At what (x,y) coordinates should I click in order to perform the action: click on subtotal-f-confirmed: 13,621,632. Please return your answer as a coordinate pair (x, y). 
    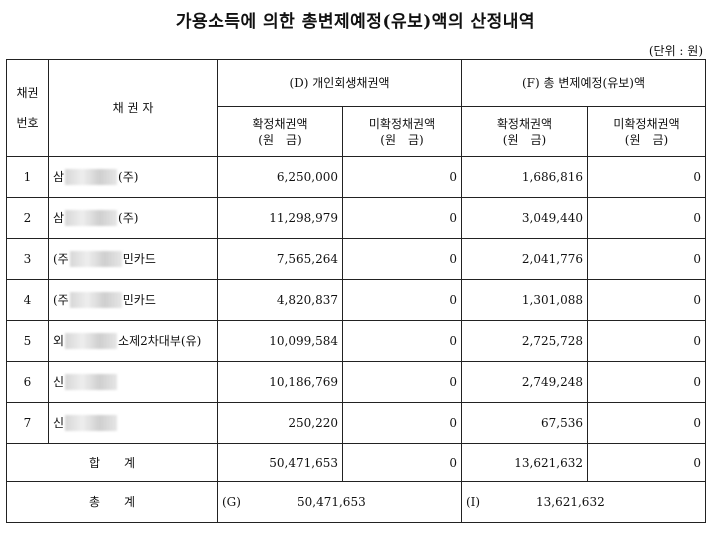
    Looking at the image, I should click on (524, 462).